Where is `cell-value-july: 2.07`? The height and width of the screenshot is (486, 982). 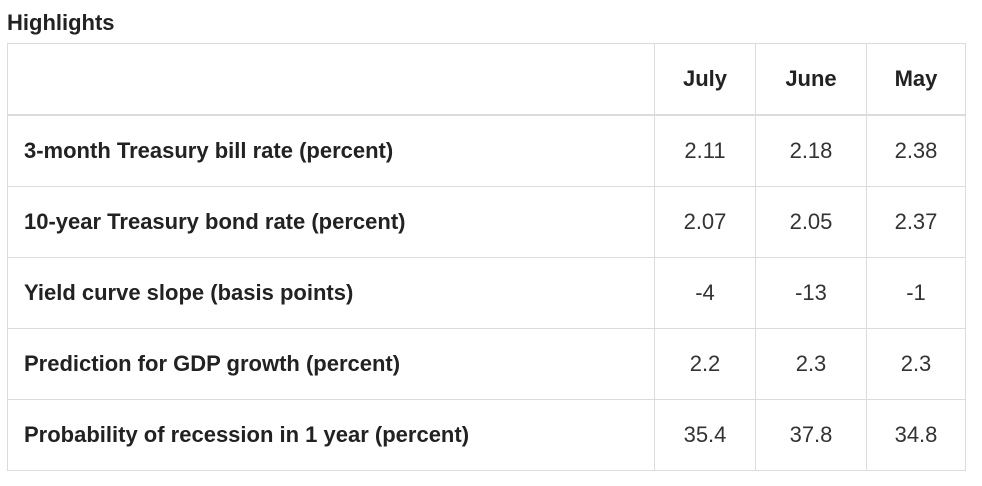
cell-value-july: 2.07 is located at coordinates (705, 222).